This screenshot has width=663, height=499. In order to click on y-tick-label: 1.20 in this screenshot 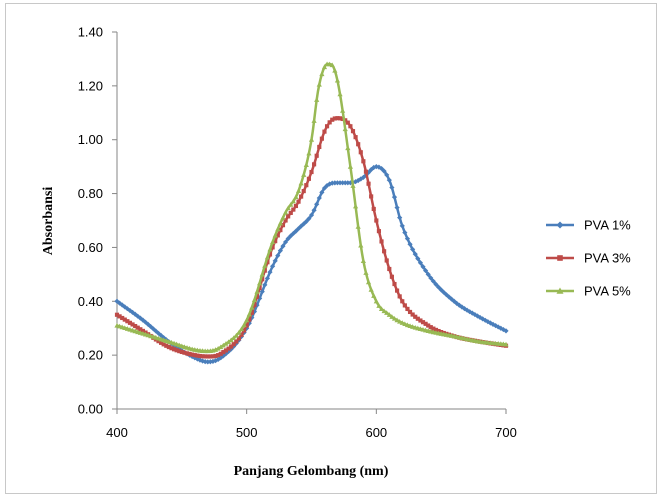, I will do `click(90, 85)`.